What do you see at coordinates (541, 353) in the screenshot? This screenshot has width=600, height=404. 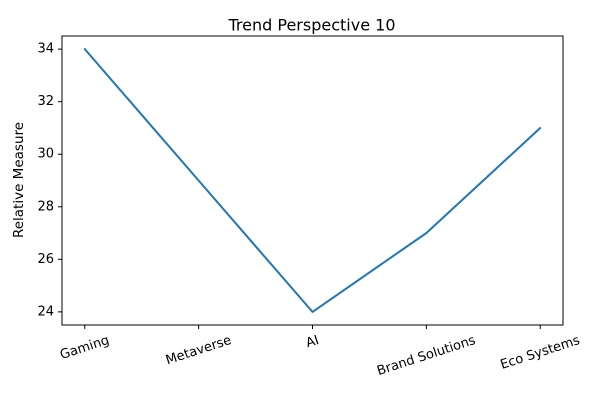 I see `x-tick-label: Eco Systems` at bounding box center [541, 353].